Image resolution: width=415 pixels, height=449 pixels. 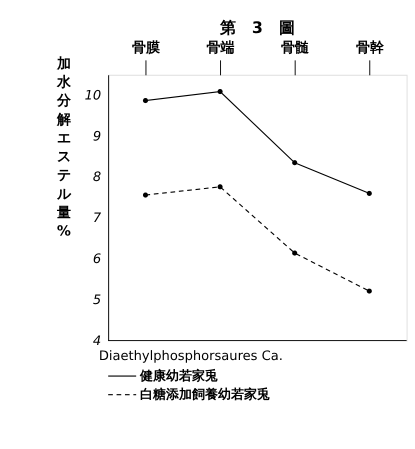 I want to click on x-tick-label: 骨膜, so click(x=146, y=48).